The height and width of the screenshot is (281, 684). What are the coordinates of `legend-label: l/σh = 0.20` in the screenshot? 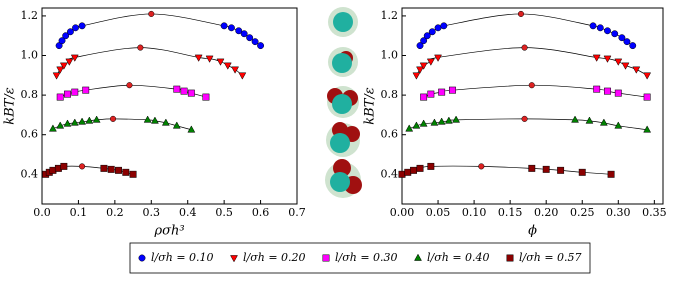 It's located at (274, 257).